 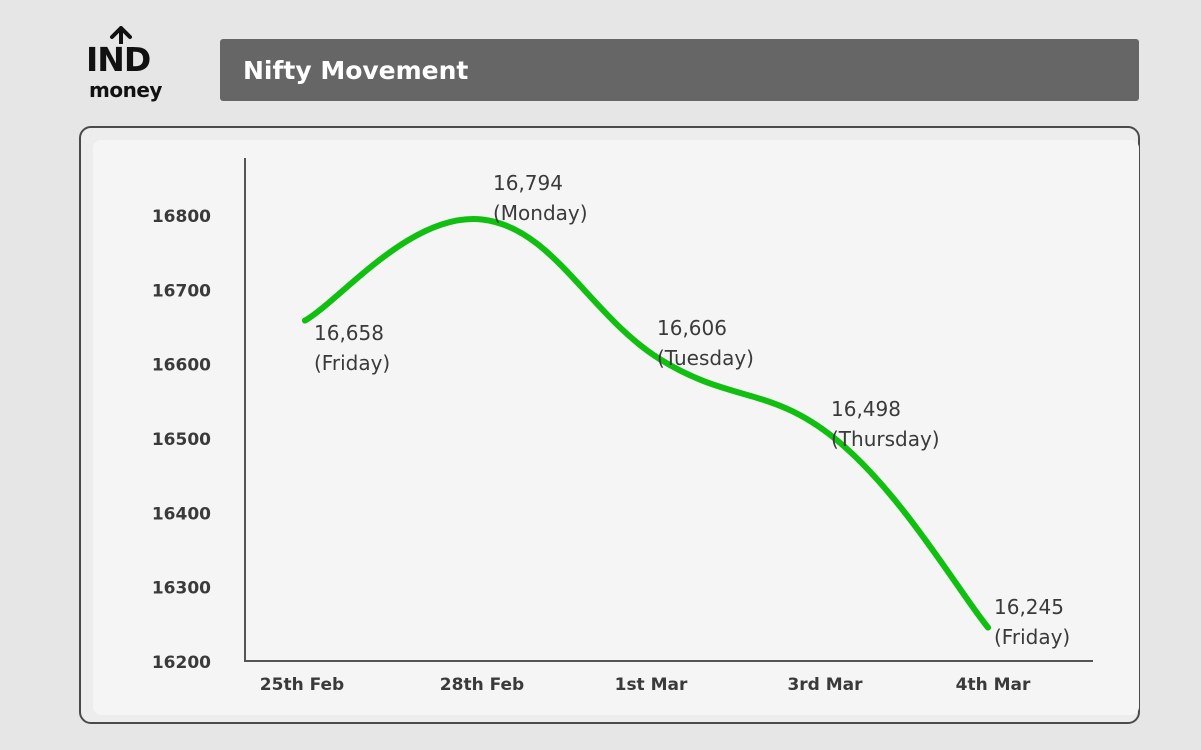 What do you see at coordinates (181, 589) in the screenshot?
I see `y-tick-label: 16300` at bounding box center [181, 589].